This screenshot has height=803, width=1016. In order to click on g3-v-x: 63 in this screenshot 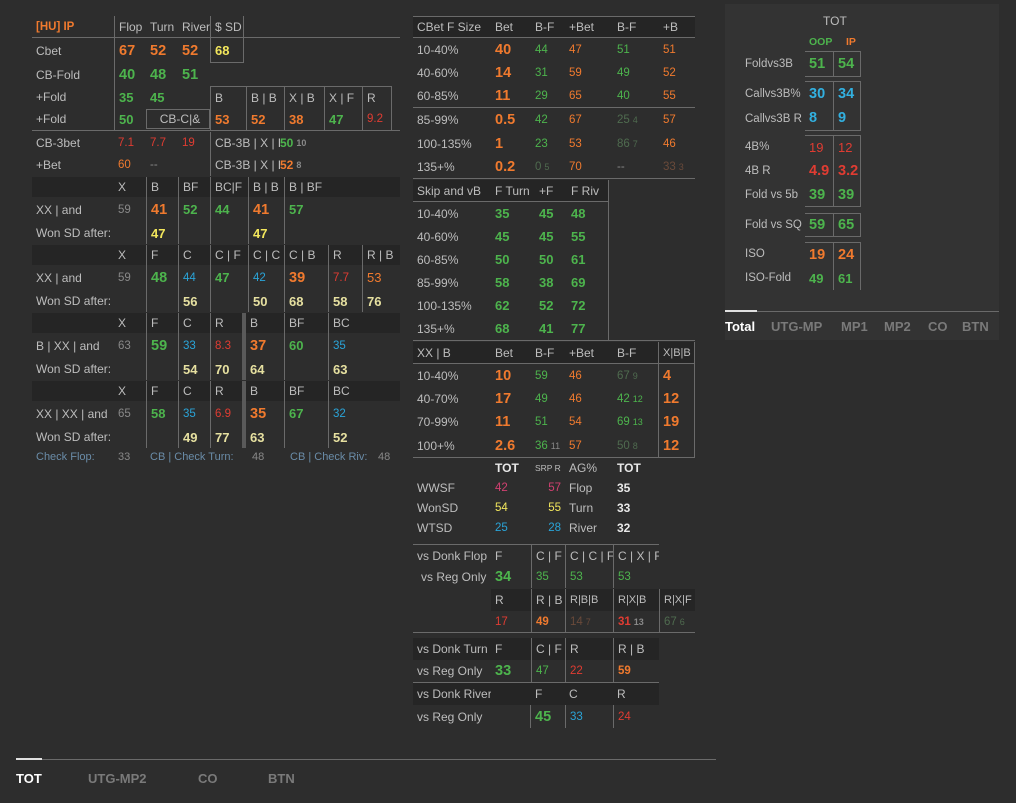, I will do `click(124, 345)`.